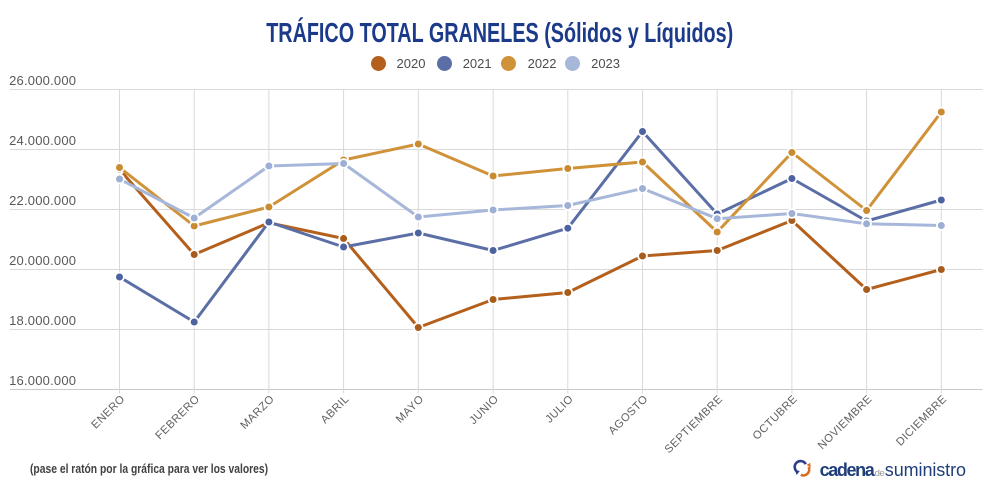  What do you see at coordinates (335, 409) in the screenshot?
I see `svg-text: ABRIL` at bounding box center [335, 409].